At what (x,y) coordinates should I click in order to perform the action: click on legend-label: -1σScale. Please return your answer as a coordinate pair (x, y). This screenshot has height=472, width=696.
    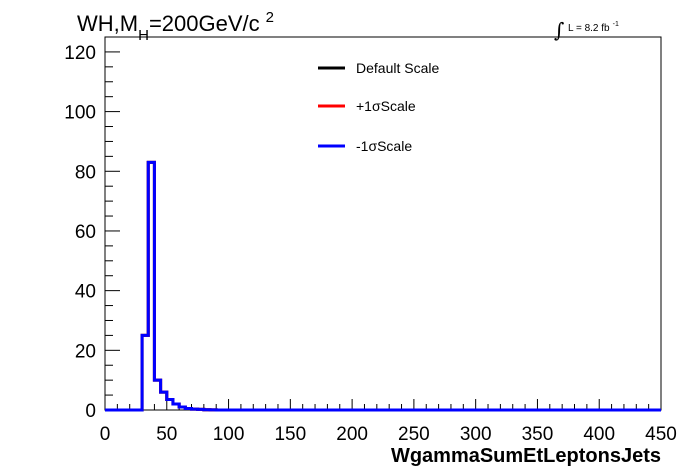
    Looking at the image, I should click on (384, 146).